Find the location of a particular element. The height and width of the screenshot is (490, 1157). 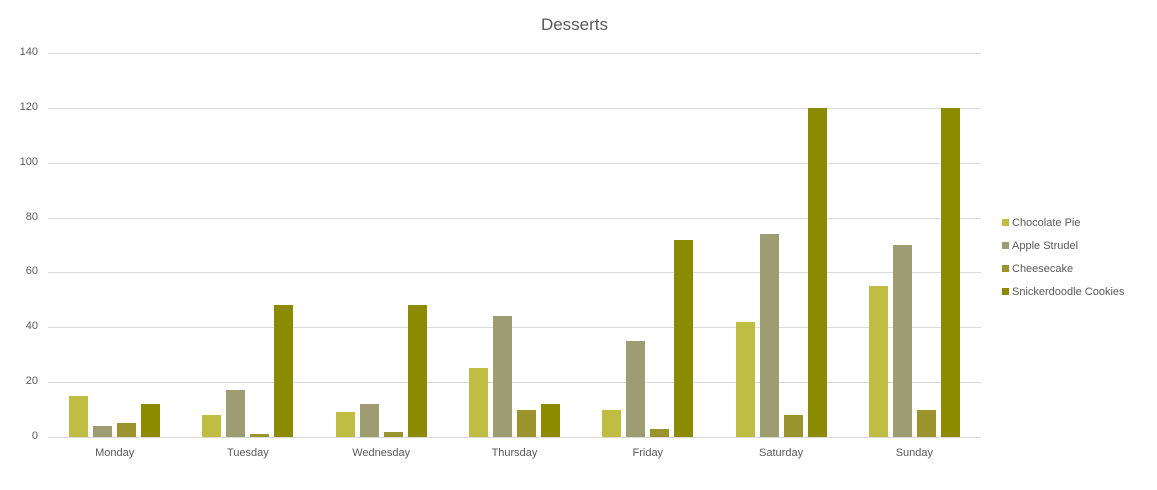

legend-label: Snickerdoodle Cookies is located at coordinates (1068, 291).